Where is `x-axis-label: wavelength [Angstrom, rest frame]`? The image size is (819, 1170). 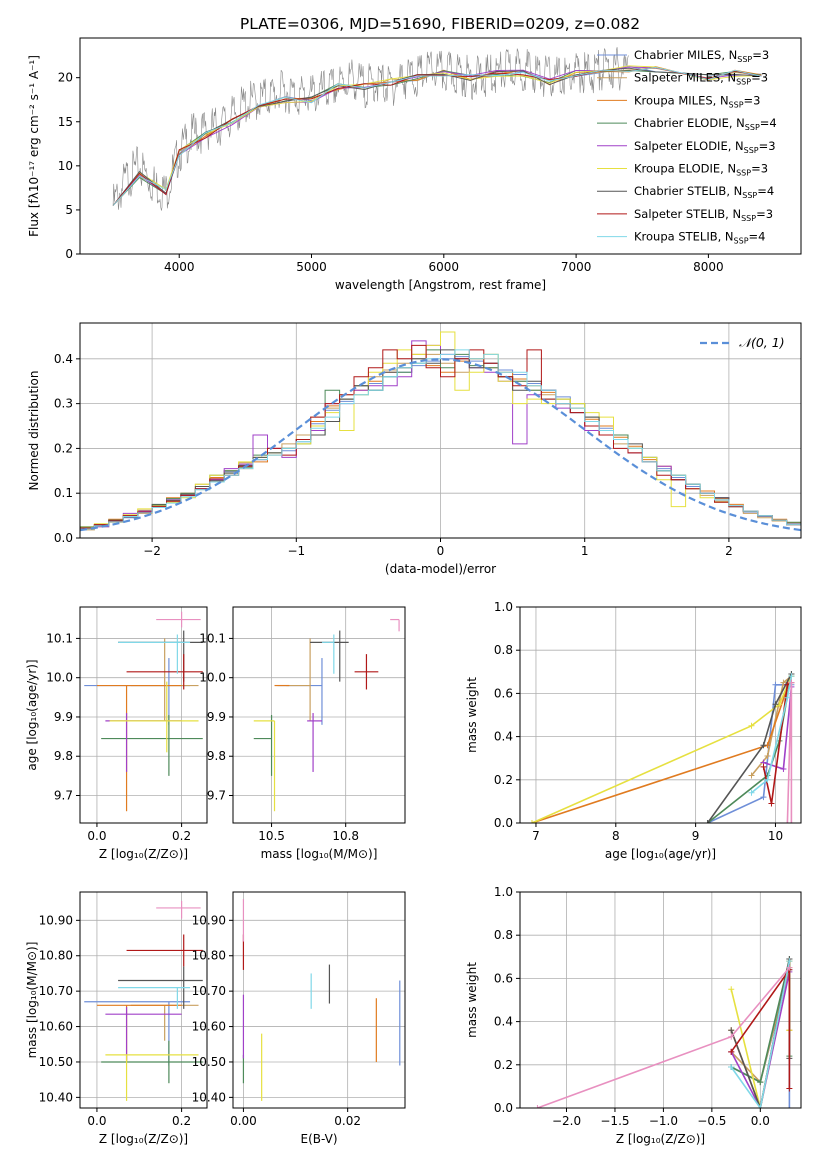 x-axis-label: wavelength [Angstrom, rest frame] is located at coordinates (440, 285).